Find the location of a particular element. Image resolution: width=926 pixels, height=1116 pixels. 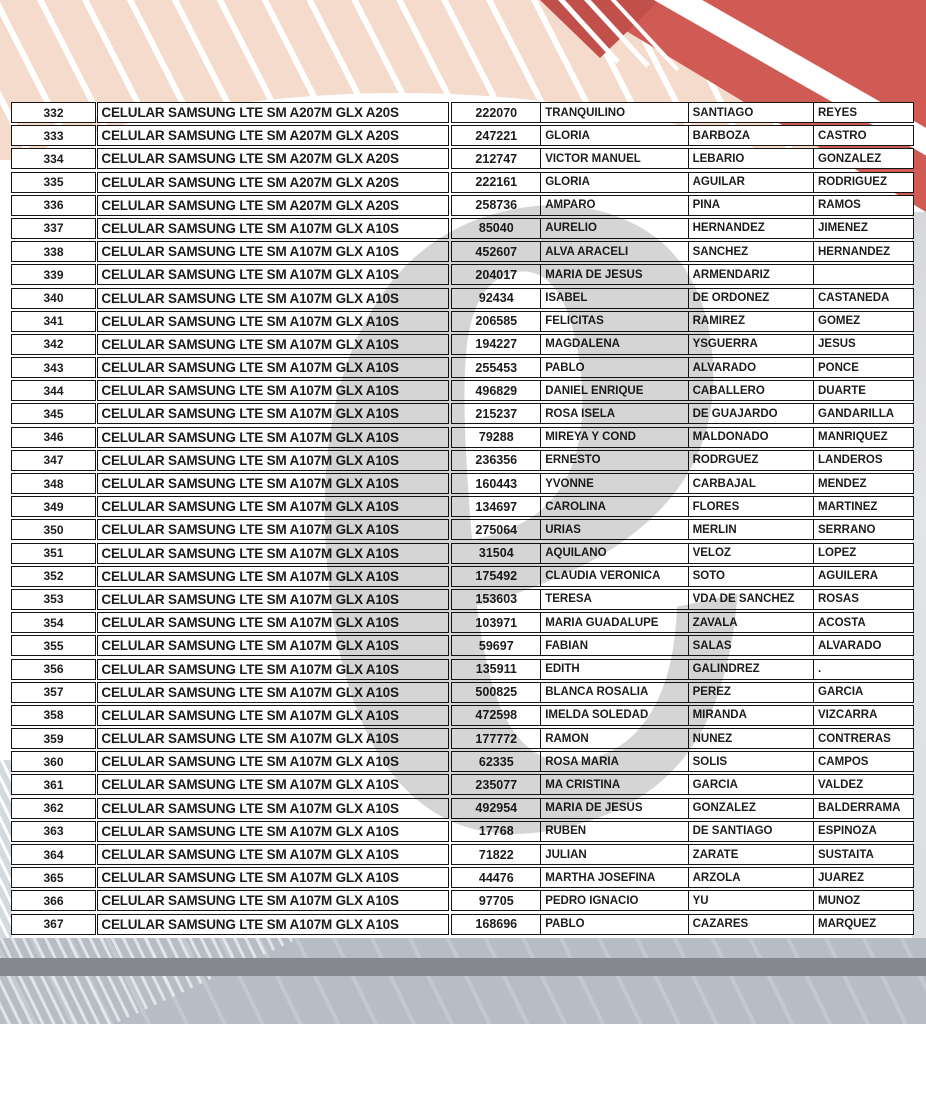

cell-ticket-number: 222070 is located at coordinates (496, 112).